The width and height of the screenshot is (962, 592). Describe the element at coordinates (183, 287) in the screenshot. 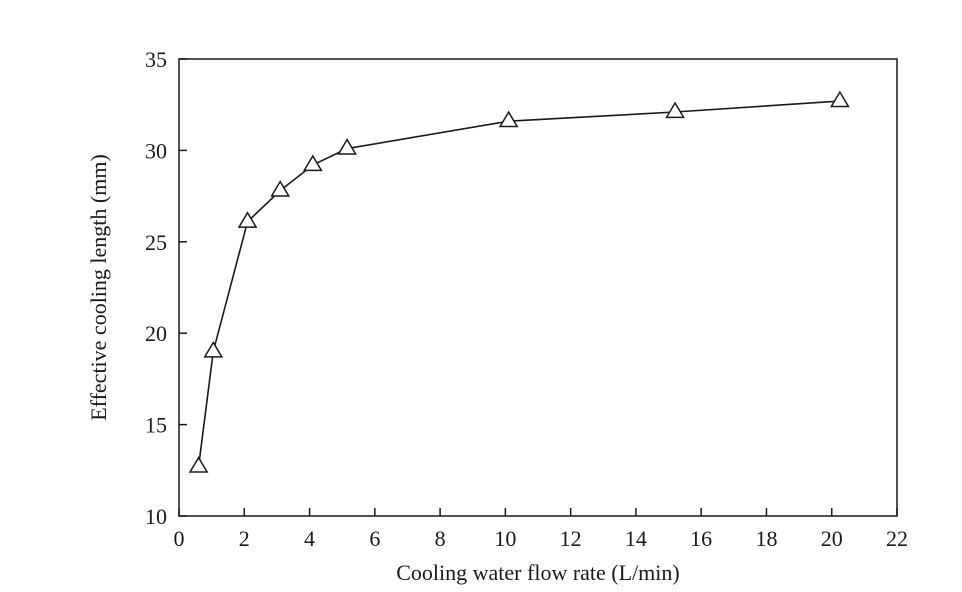

I see `y-axis-ticks` at that location.